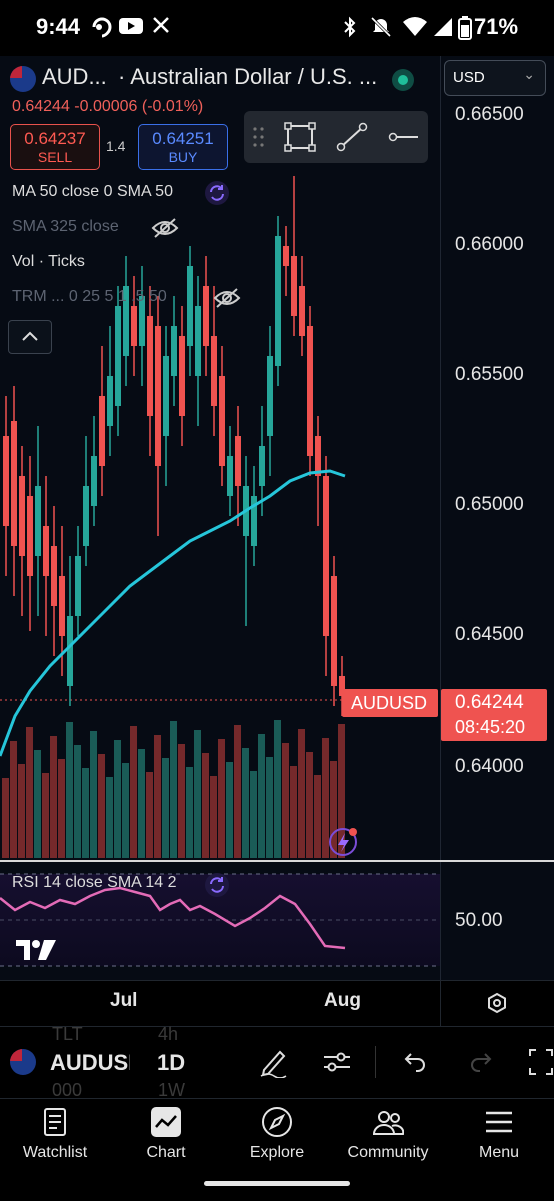  What do you see at coordinates (65, 226) in the screenshot?
I see `sma-indicator-label: SMA 325 close` at bounding box center [65, 226].